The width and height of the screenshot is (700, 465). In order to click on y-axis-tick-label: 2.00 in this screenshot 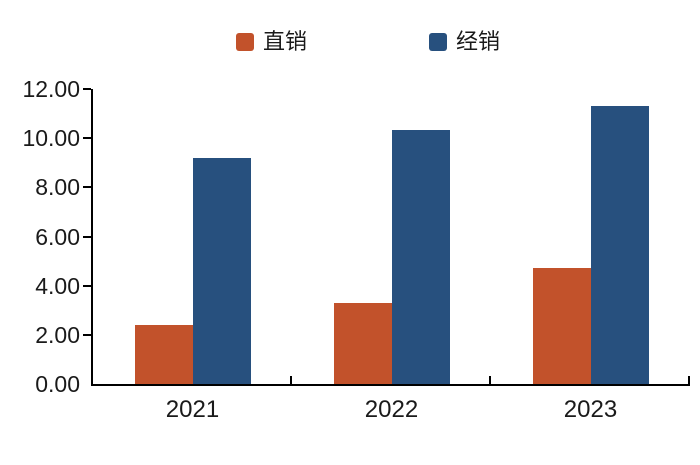, I will do `click(57, 334)`.